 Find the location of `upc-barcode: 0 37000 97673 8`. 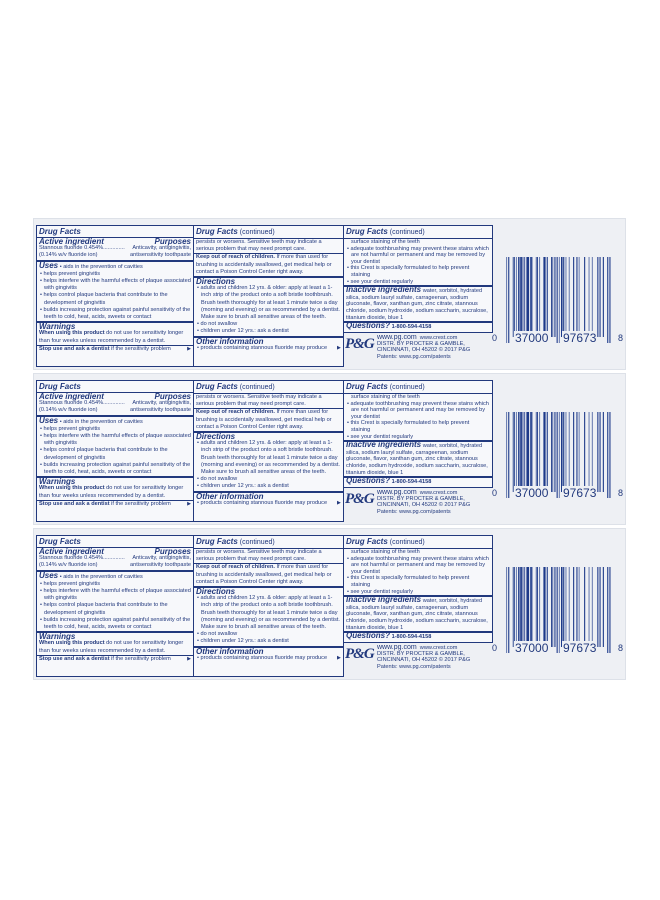

upc-barcode: 0 37000 97673 8 is located at coordinates (559, 299).